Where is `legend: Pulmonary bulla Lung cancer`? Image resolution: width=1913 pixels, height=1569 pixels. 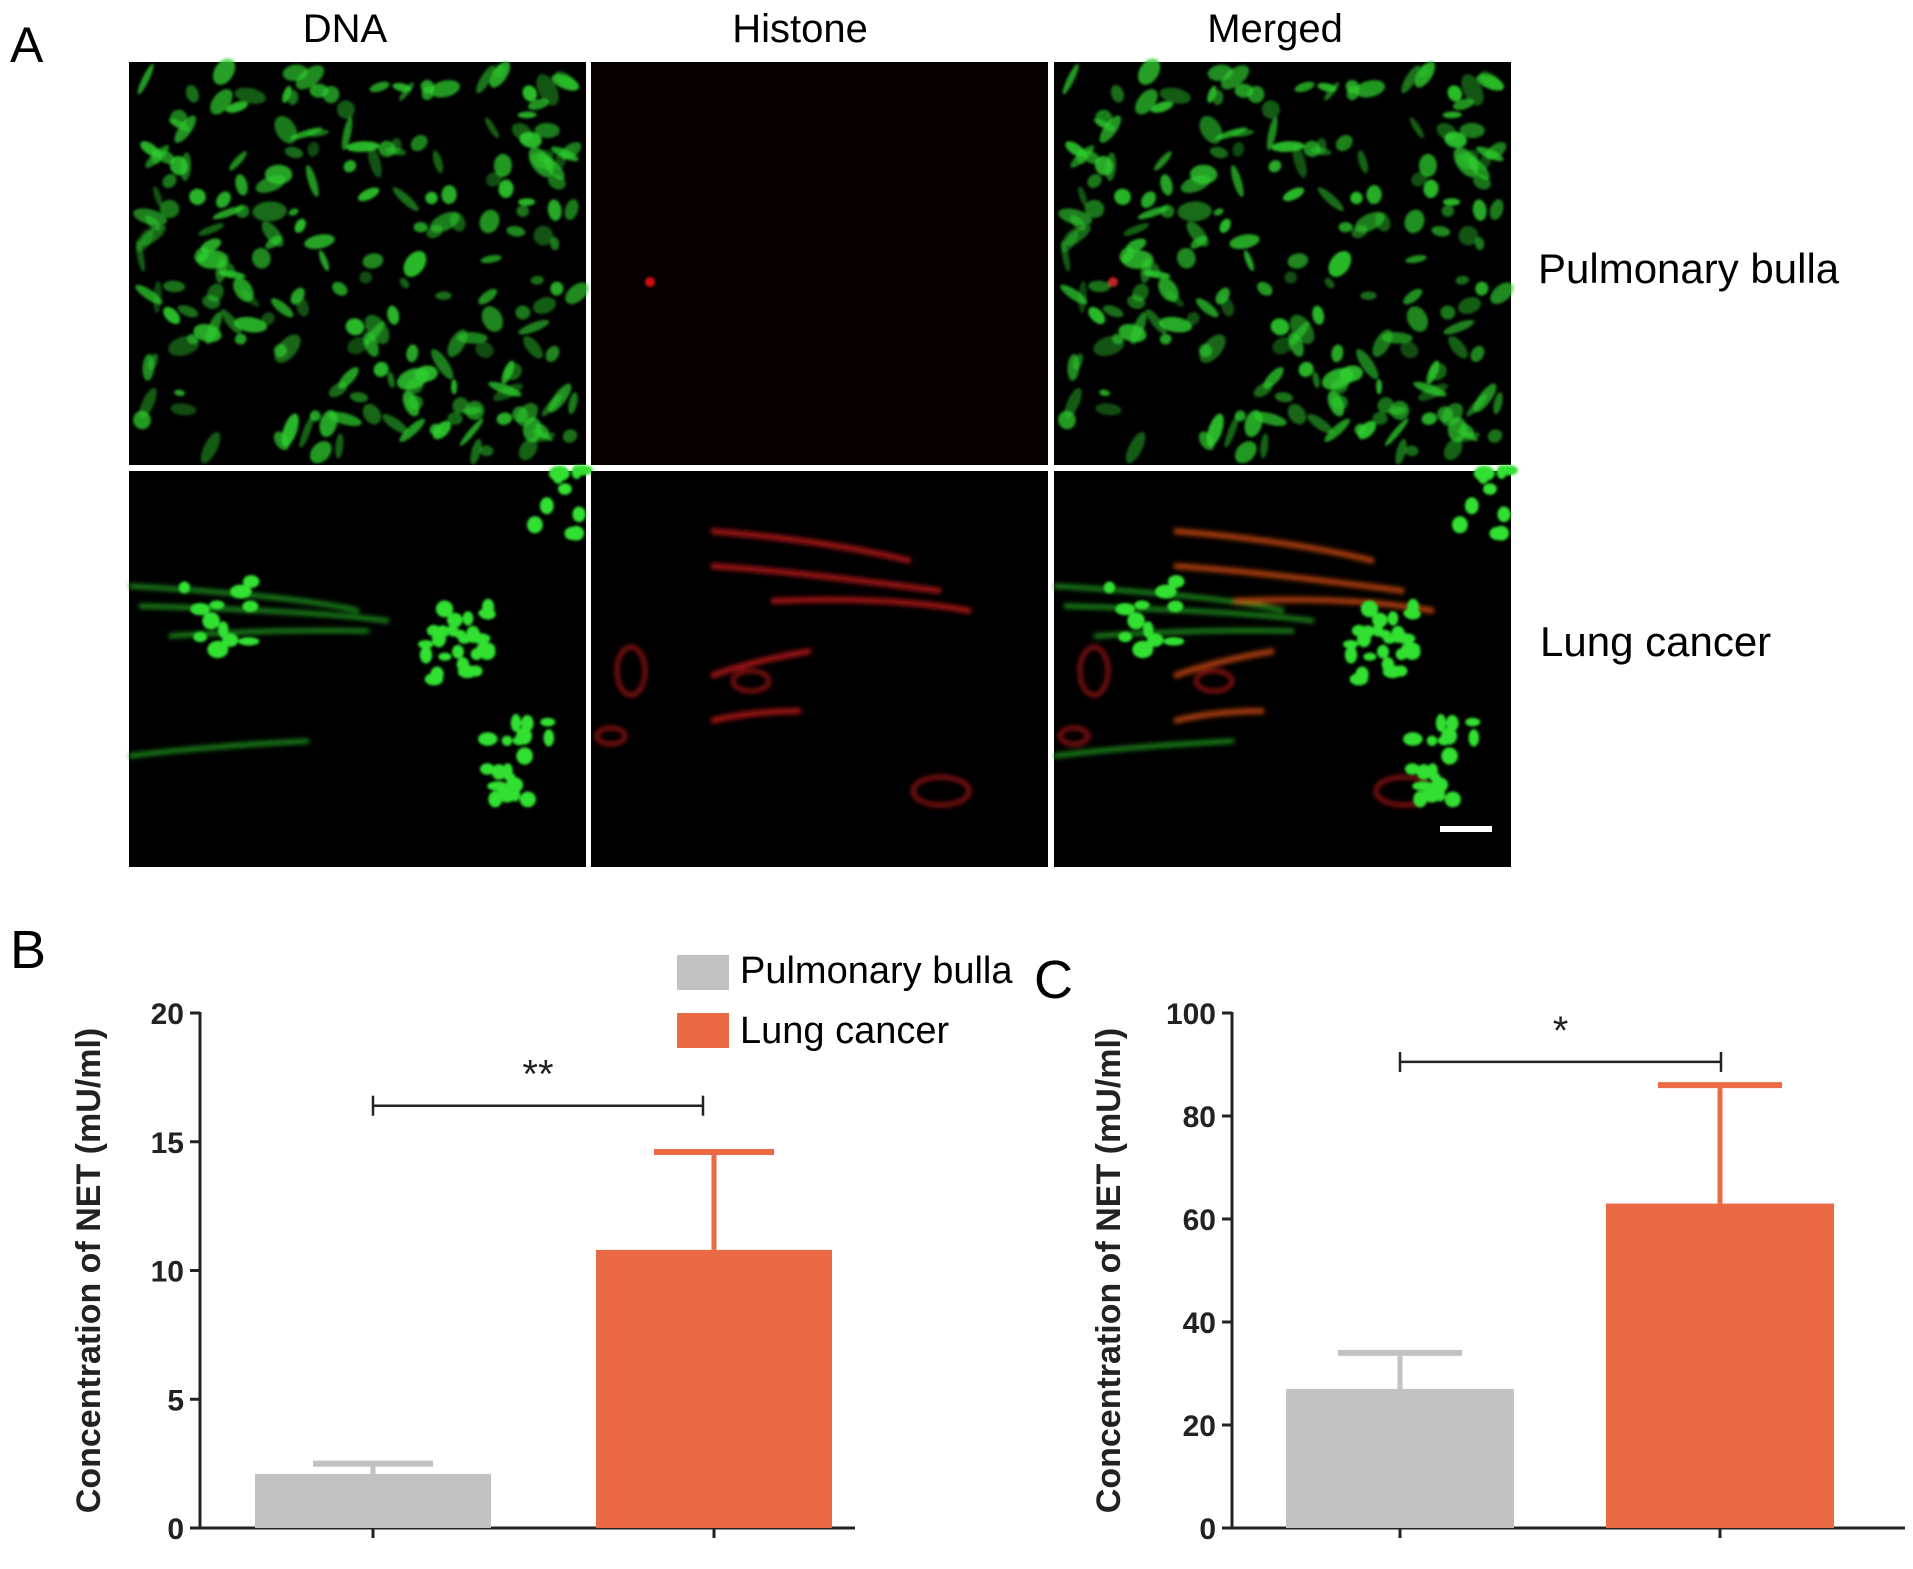 legend: Pulmonary bulla Lung cancer is located at coordinates (845, 1001).